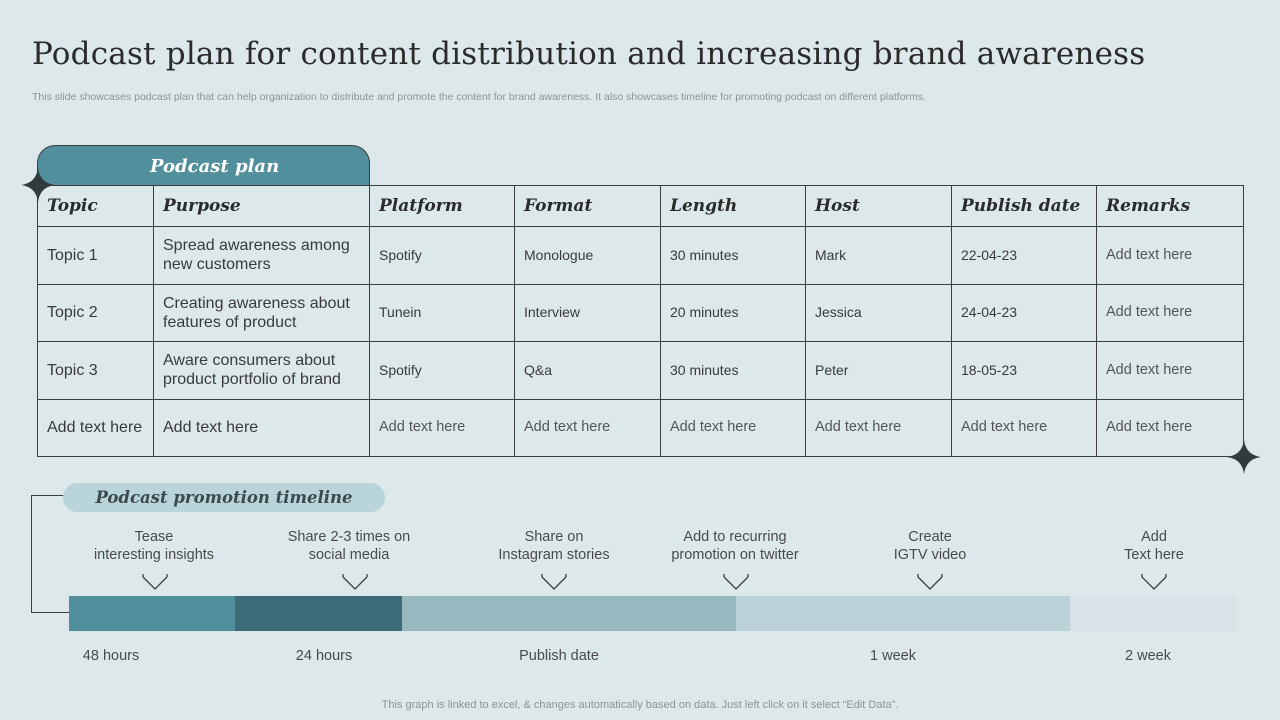  Describe the element at coordinates (587, 427) in the screenshot. I see `cell-format: Add text here` at that location.